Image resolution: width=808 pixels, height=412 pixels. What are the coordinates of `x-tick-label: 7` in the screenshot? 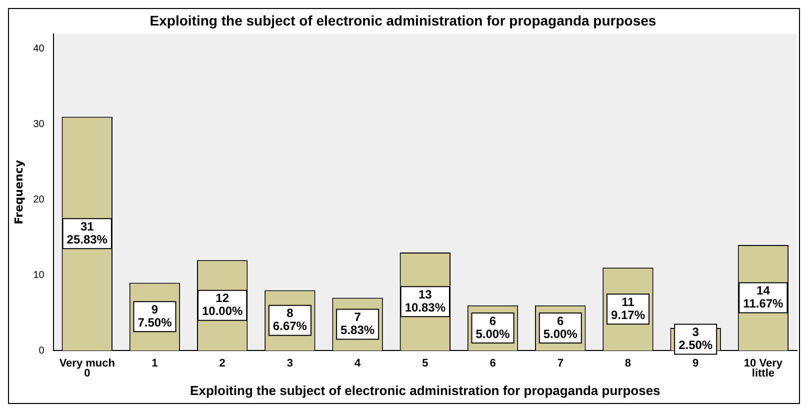 It's located at (560, 364).